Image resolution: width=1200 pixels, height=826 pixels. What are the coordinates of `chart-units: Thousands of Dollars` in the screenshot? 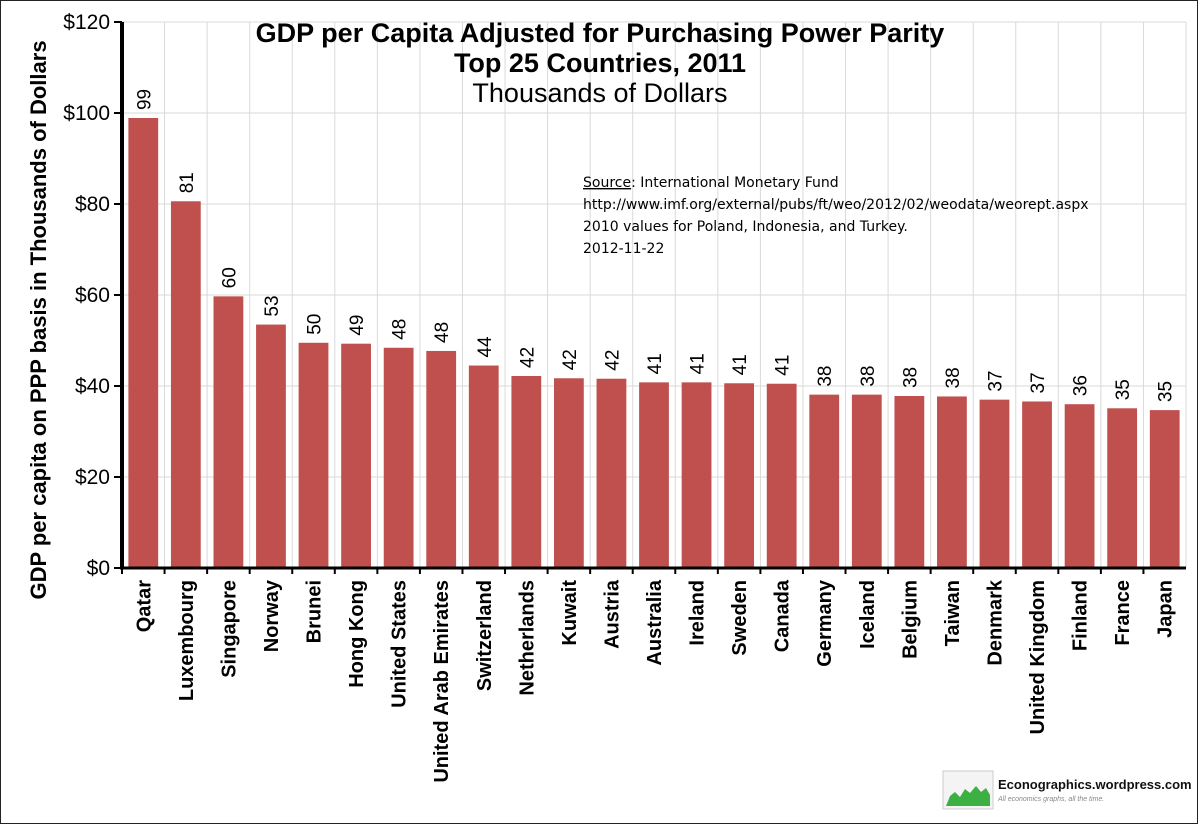 It's located at (599, 93).